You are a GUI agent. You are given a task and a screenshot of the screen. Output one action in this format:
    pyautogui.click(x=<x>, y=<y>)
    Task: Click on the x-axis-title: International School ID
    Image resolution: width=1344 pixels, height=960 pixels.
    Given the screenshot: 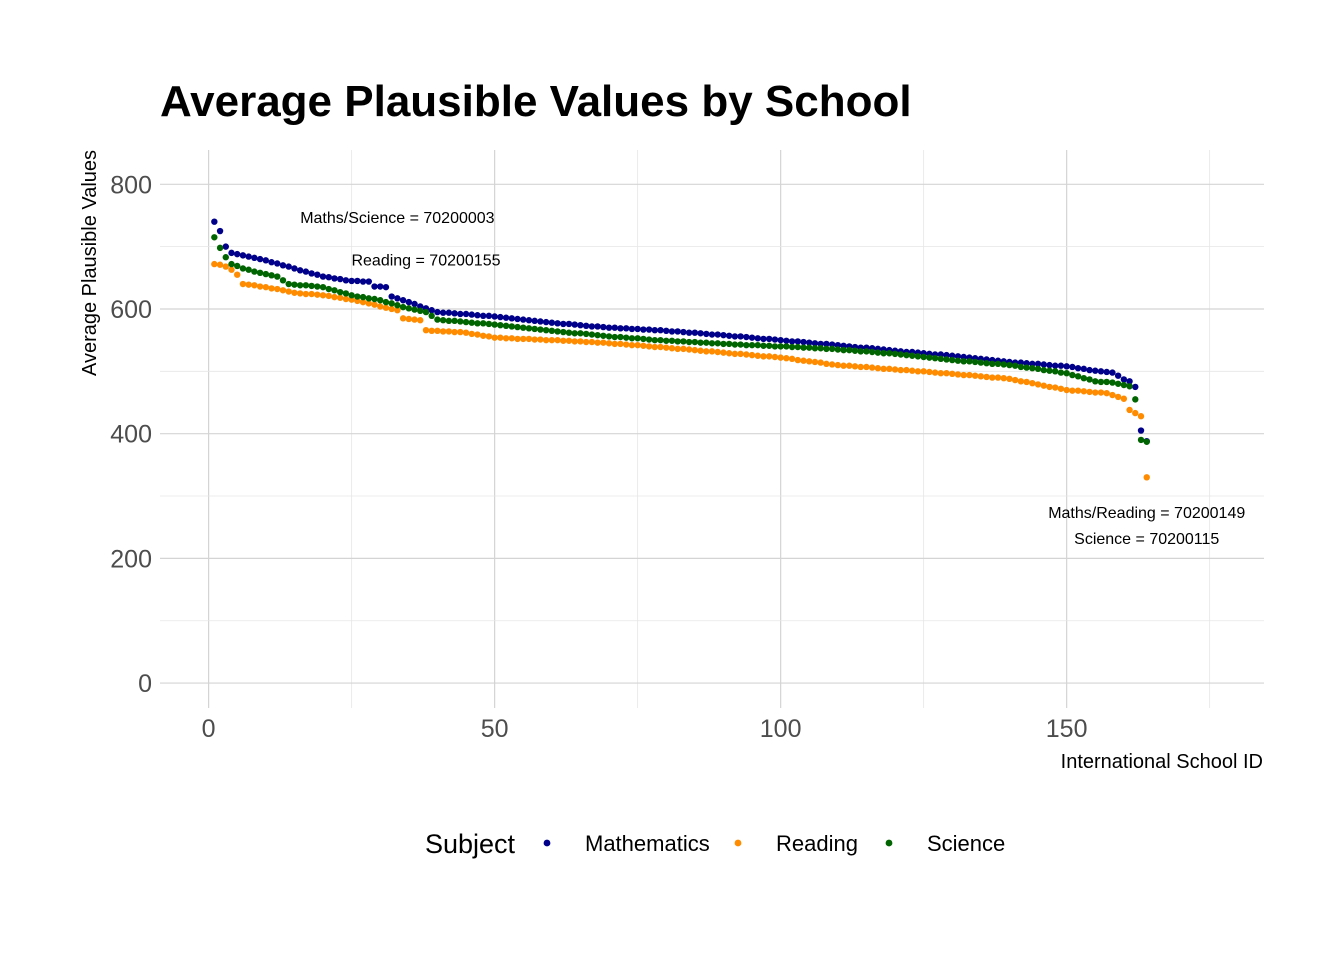 What is the action you would take?
    pyautogui.click(x=1162, y=762)
    